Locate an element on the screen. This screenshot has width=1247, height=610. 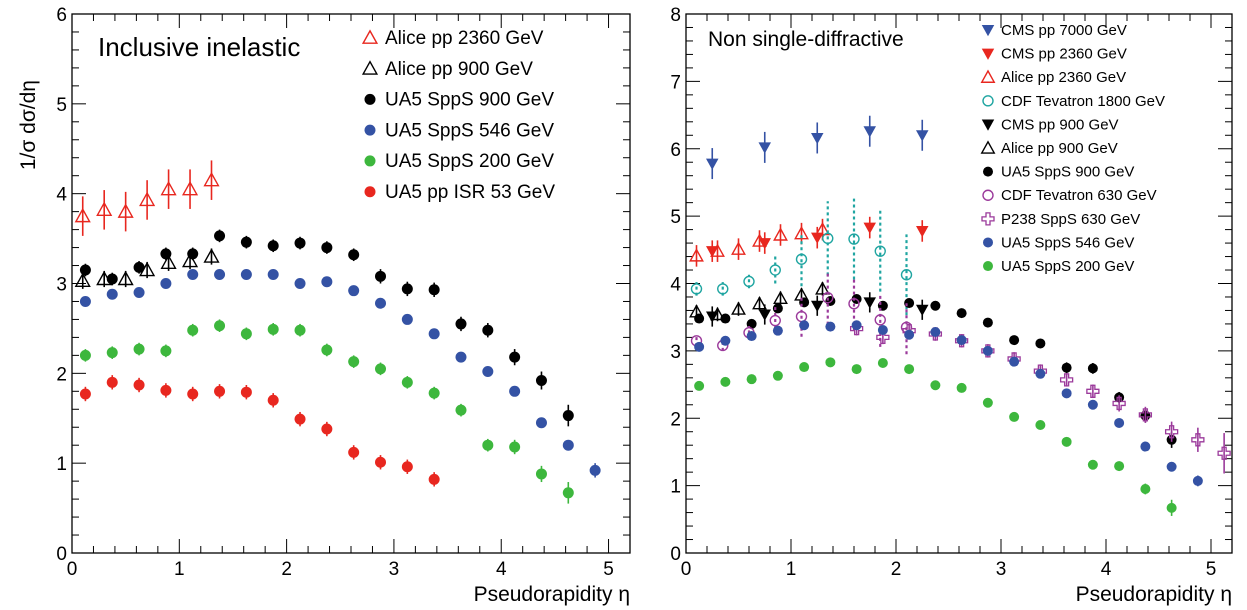
legend-label: CMS pp 2360 GeV is located at coordinates (1064, 54).